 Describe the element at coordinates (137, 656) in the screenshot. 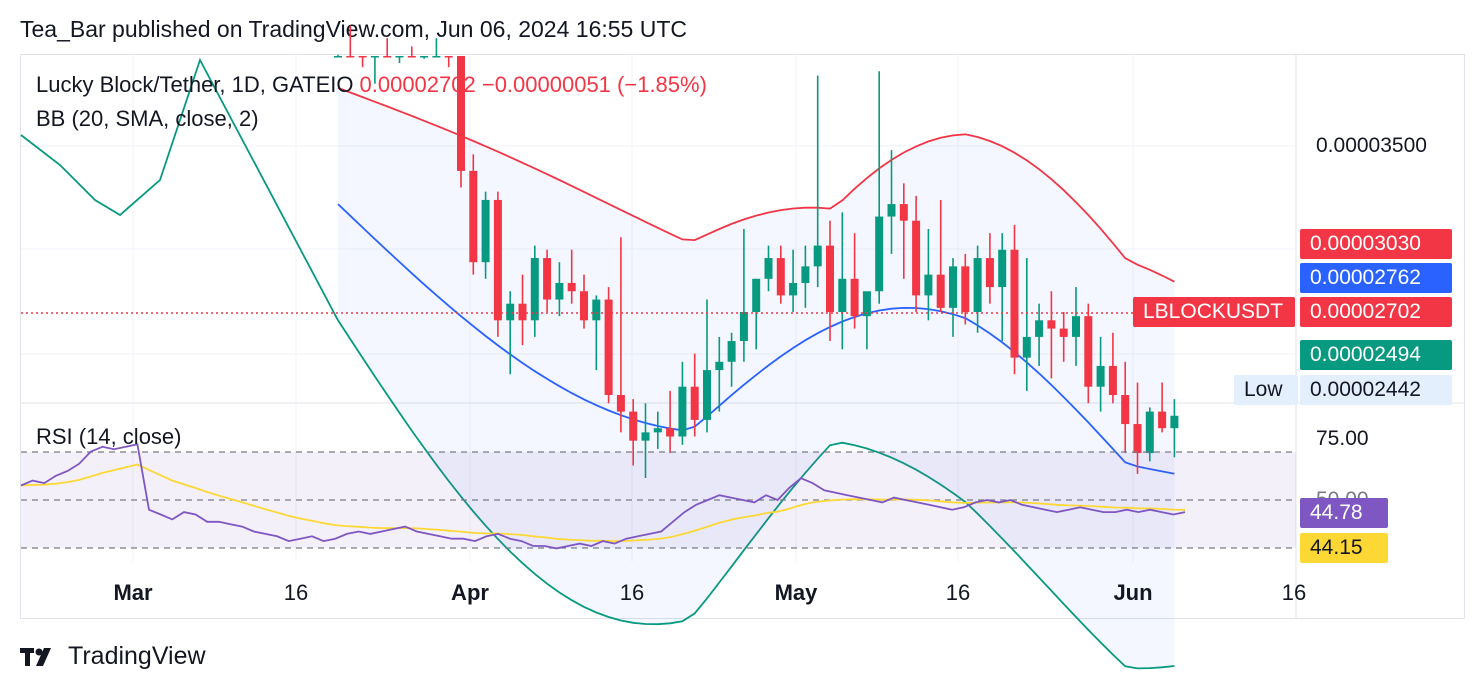

I see `footer-brand: TradingView` at that location.